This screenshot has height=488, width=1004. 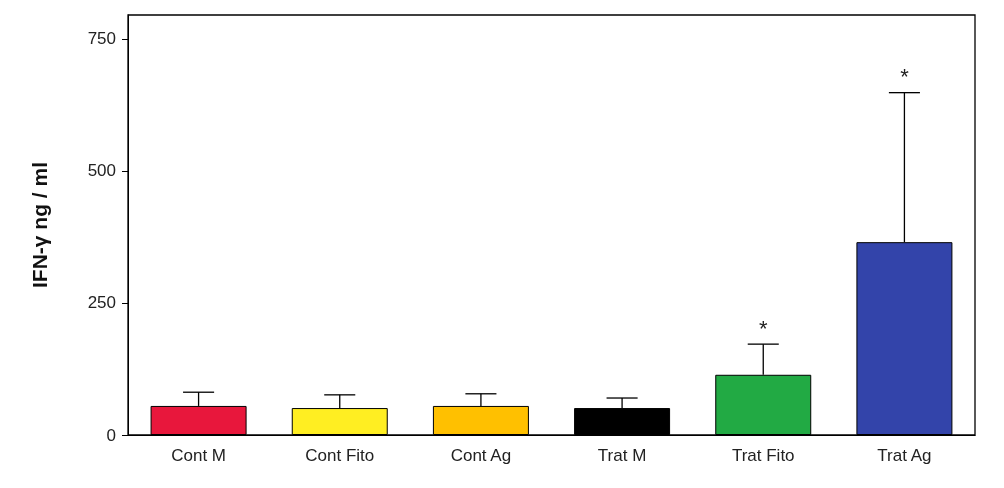 I want to click on x-tick-label: Trat Fito, so click(x=763, y=455).